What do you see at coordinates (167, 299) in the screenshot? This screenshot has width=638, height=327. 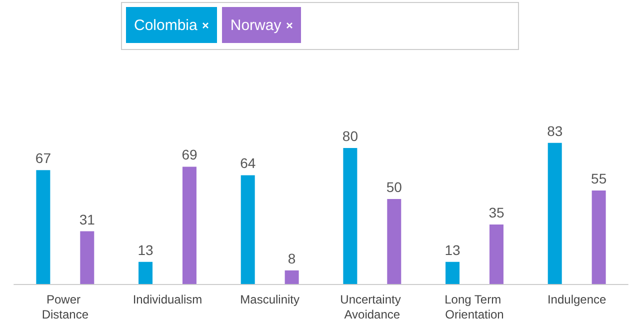 I see `x-tick-label: Individualism` at bounding box center [167, 299].